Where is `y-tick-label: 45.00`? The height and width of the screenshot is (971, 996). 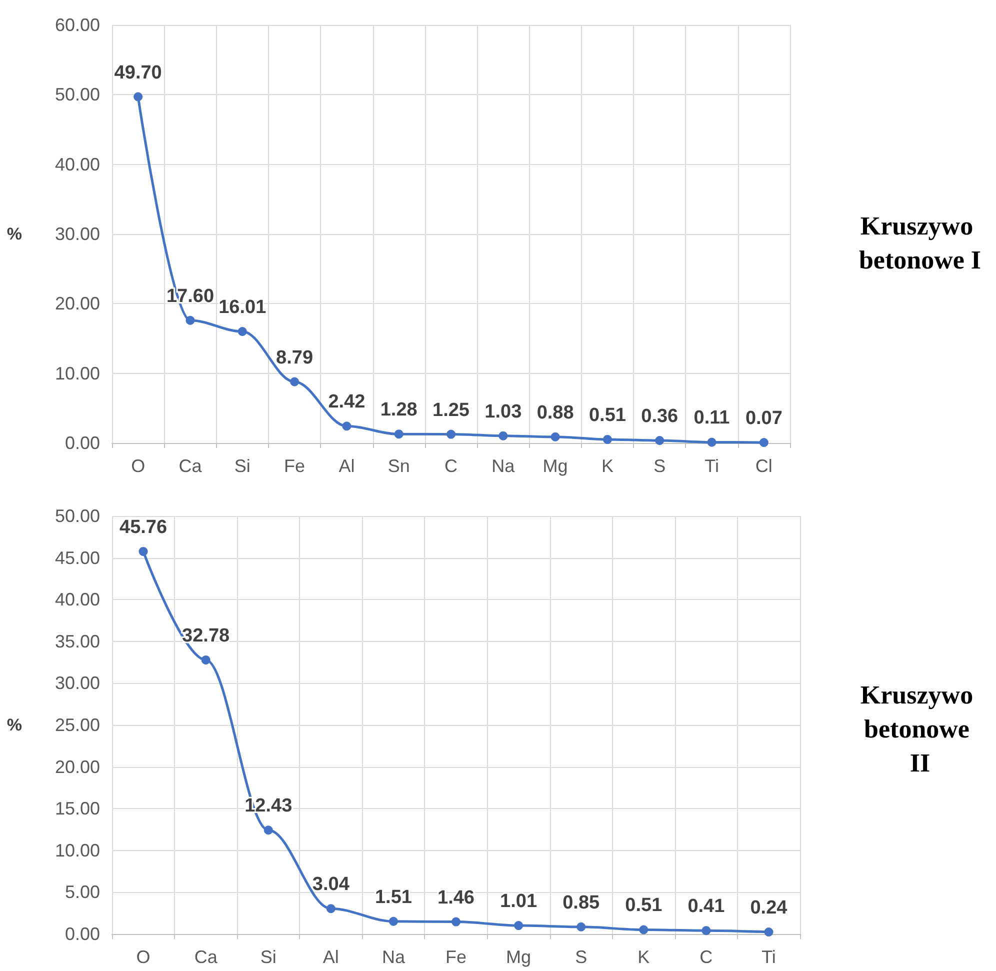 y-tick-label: 45.00 is located at coordinates (77, 557).